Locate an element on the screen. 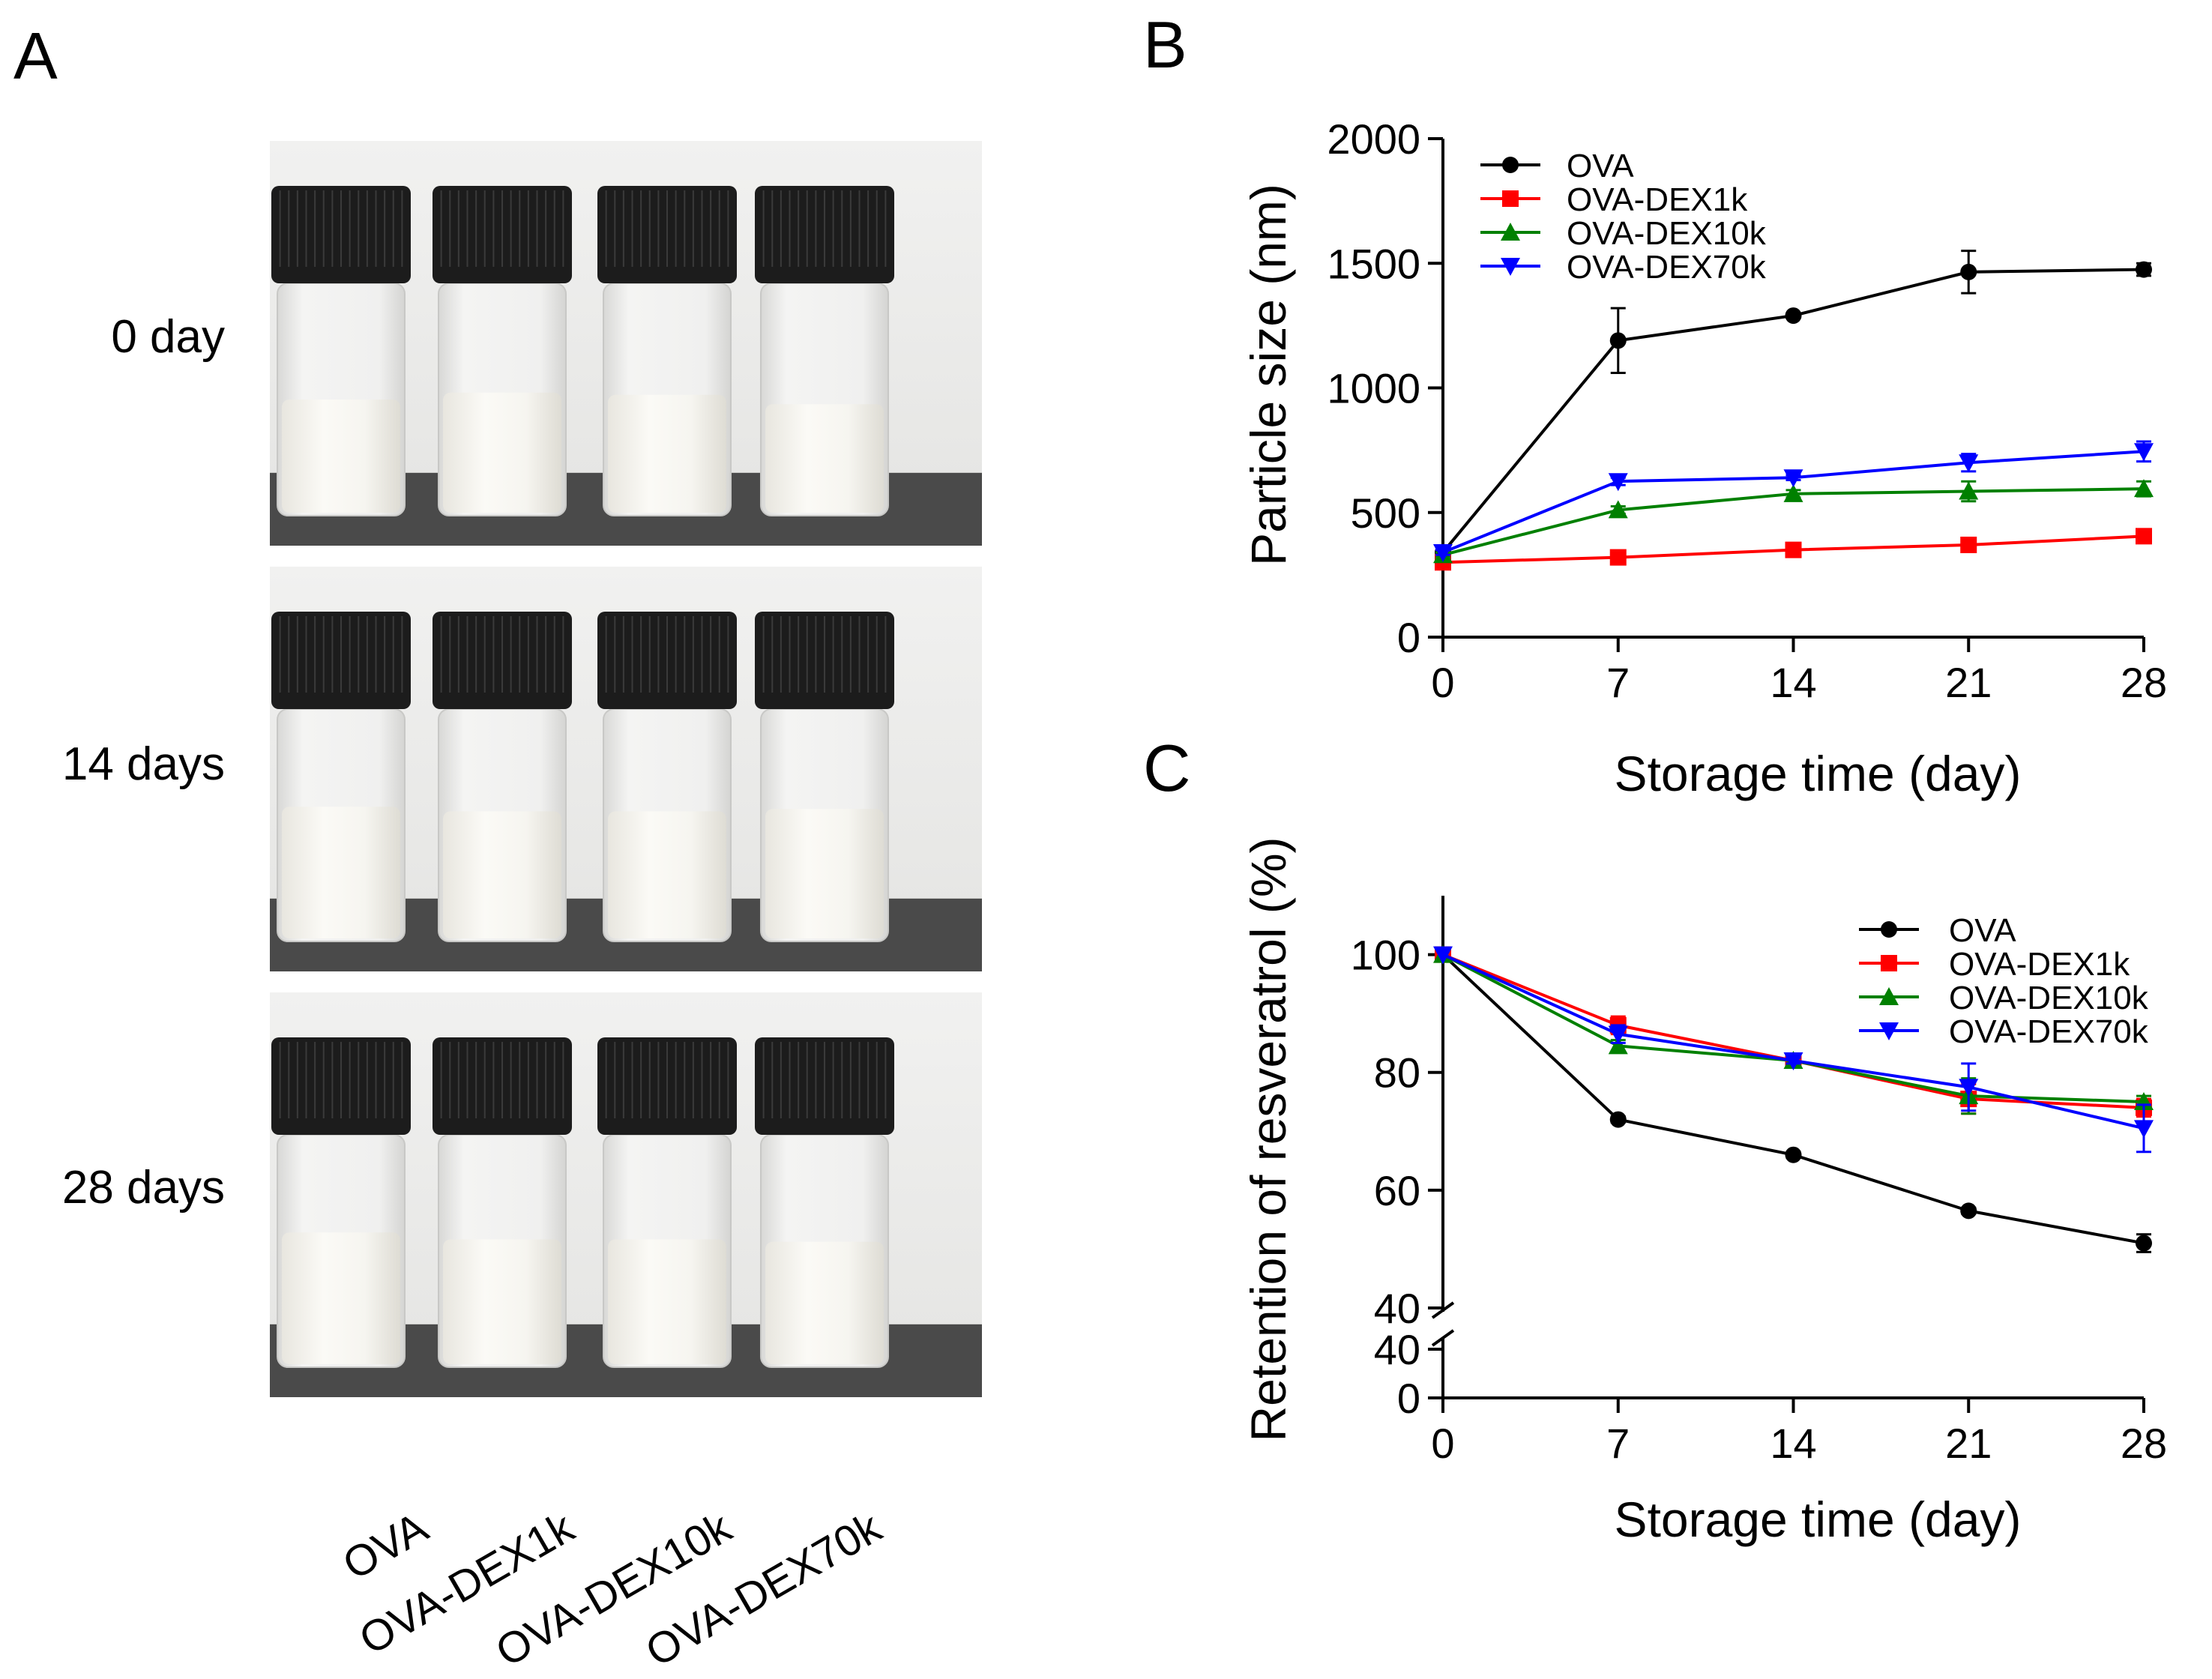  b-legend-label: OVA-DEX10k is located at coordinates (1667, 233).